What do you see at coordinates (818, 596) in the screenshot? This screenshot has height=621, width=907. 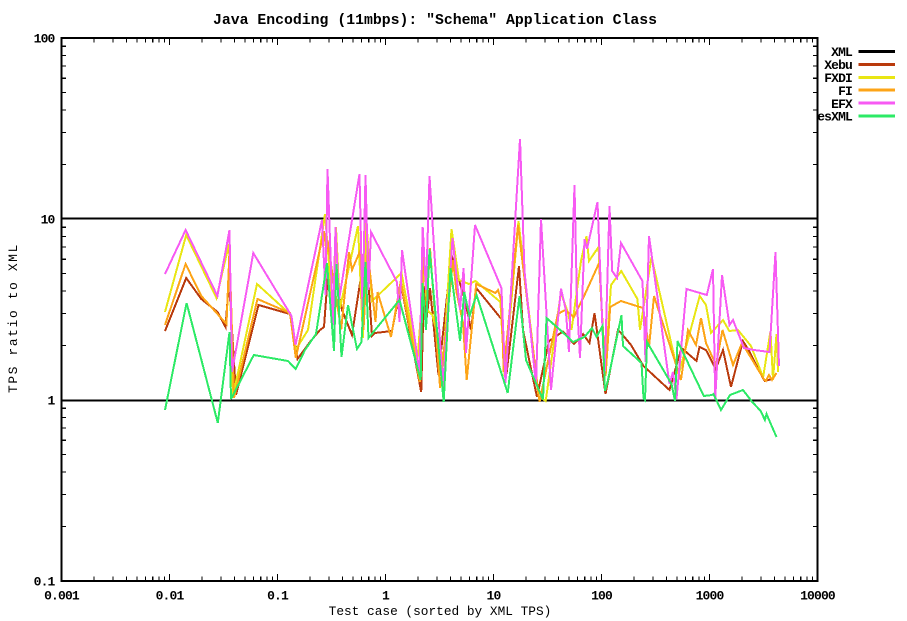 I see `svg-text: 10000` at bounding box center [818, 596].